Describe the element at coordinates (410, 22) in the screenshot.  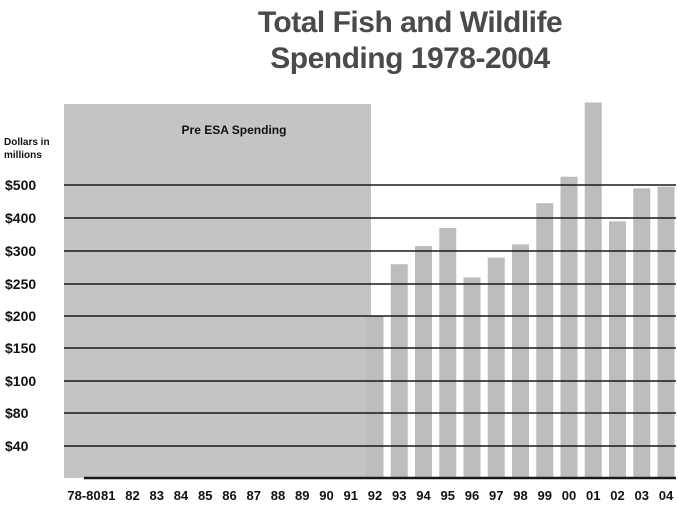
I see `chart-title-line-1: Total Fish and Wildlife` at that location.